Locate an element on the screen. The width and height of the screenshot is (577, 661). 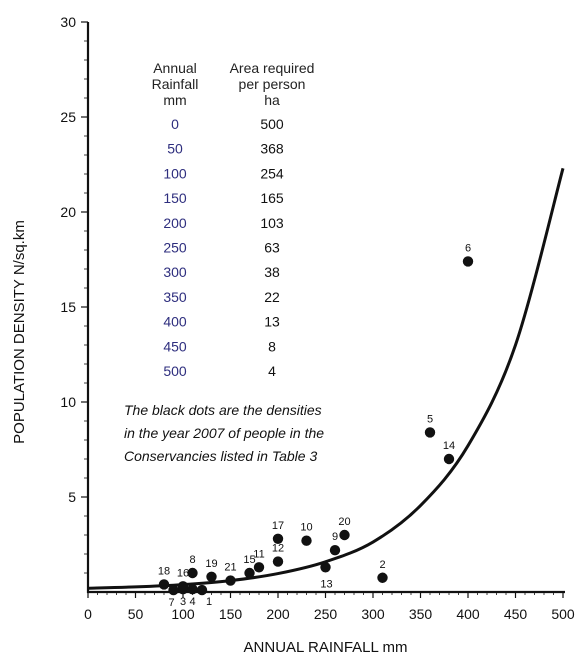
point-label: 17 is located at coordinates (278, 526).